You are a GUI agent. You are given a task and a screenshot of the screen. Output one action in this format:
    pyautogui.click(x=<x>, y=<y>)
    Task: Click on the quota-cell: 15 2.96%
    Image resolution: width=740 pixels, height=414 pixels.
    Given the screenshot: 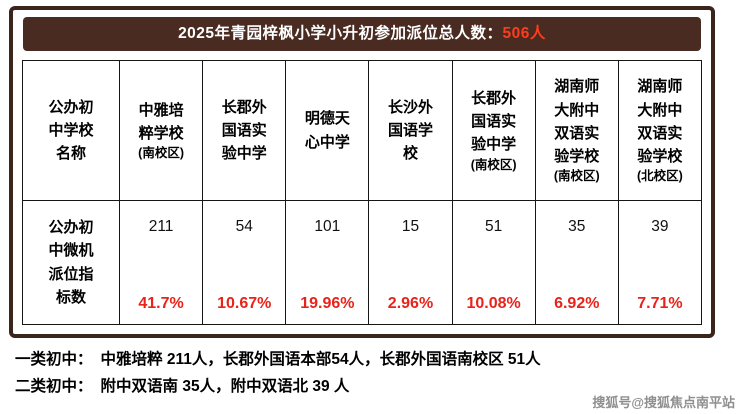 What is the action you would take?
    pyautogui.click(x=410, y=262)
    